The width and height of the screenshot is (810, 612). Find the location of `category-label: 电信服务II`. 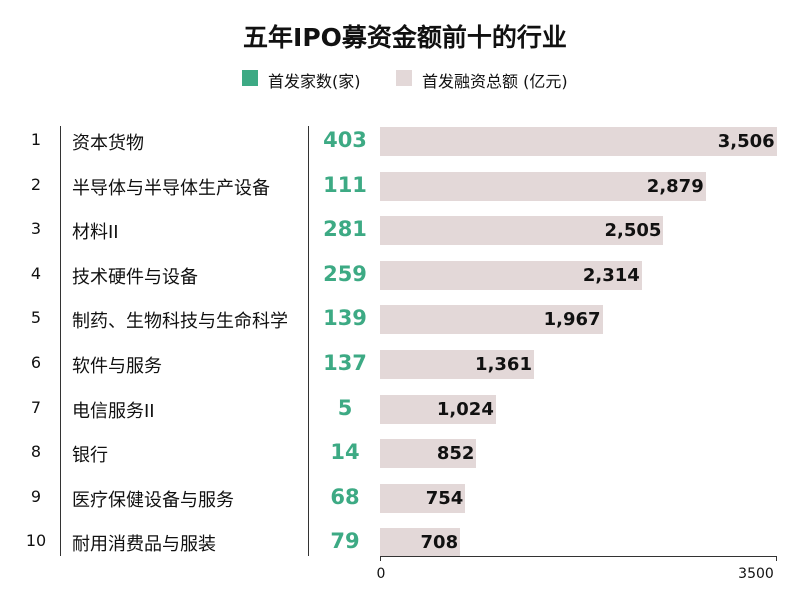

category-label: 电信服务II is located at coordinates (113, 411).